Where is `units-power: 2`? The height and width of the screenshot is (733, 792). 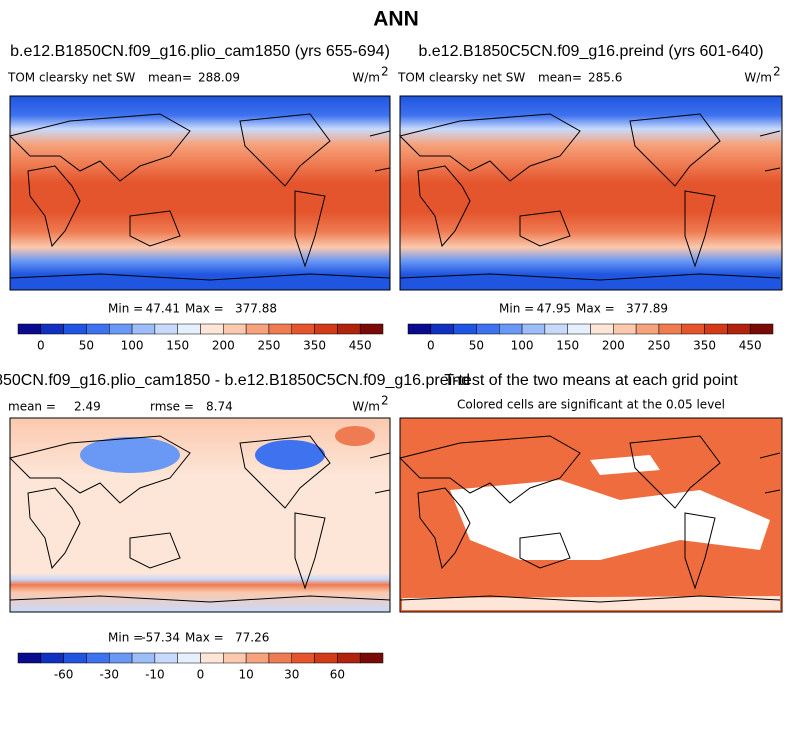
units-power: 2 is located at coordinates (777, 72).